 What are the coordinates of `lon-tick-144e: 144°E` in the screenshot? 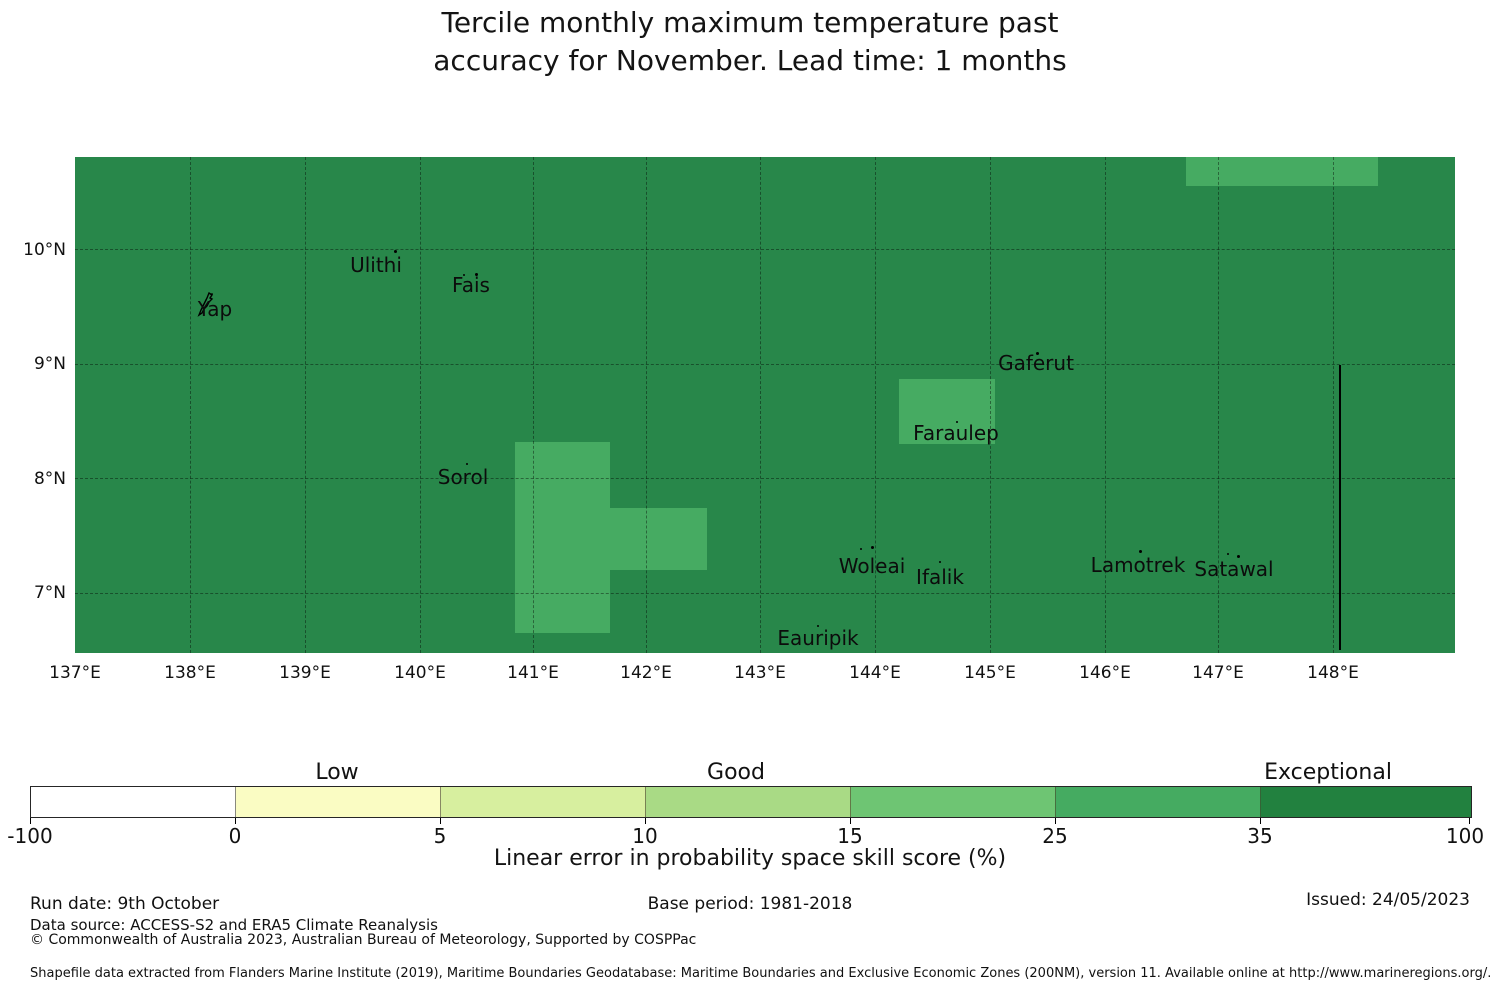 It's located at (875, 673).